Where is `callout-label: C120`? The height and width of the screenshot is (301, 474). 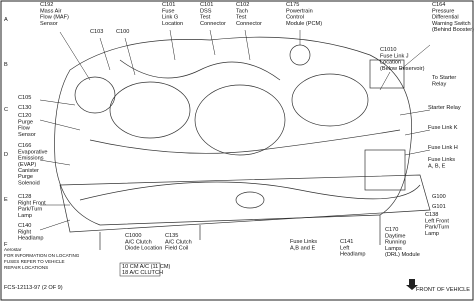 callout-label: C120 is located at coordinates (24, 116).